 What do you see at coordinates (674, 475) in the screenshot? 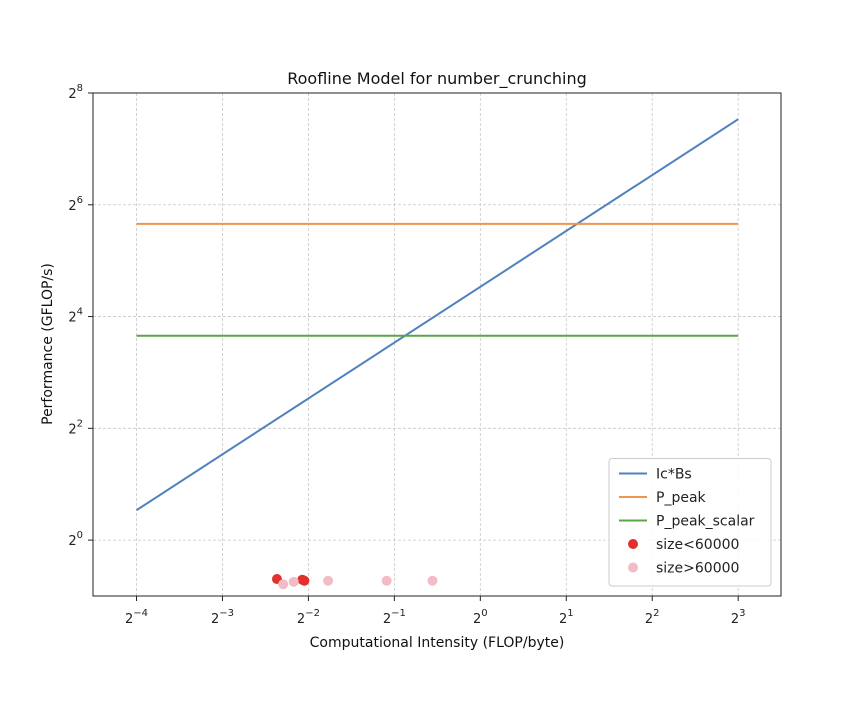
I see `legend-label: Ic*Bs` at bounding box center [674, 475].